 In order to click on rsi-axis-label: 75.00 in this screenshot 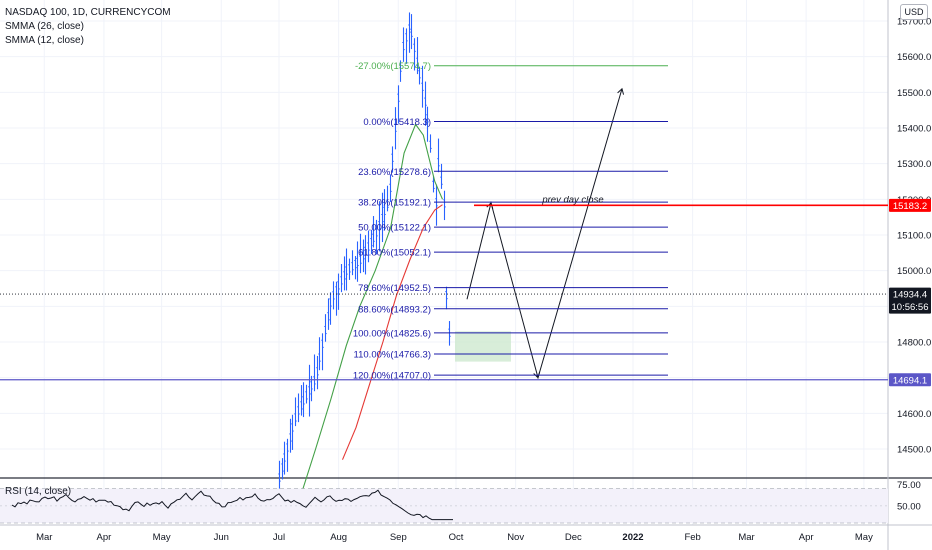, I will do `click(909, 485)`.